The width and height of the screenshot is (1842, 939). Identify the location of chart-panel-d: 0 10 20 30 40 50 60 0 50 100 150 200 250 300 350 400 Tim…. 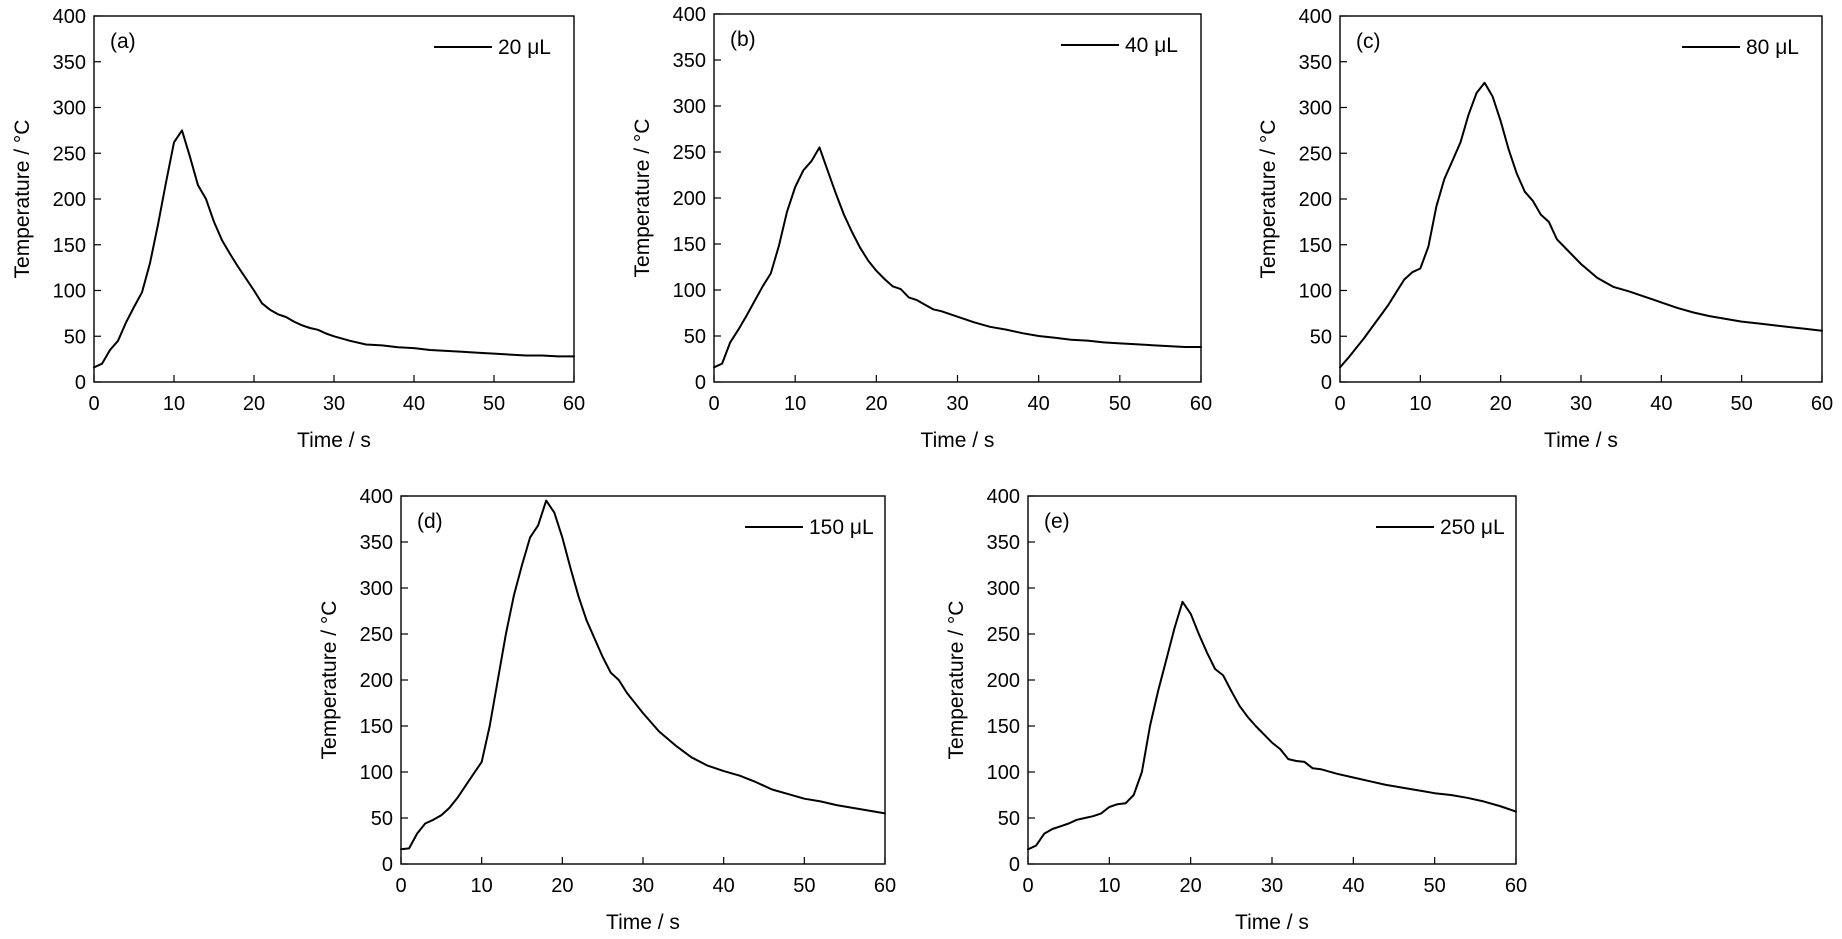
(607, 710).